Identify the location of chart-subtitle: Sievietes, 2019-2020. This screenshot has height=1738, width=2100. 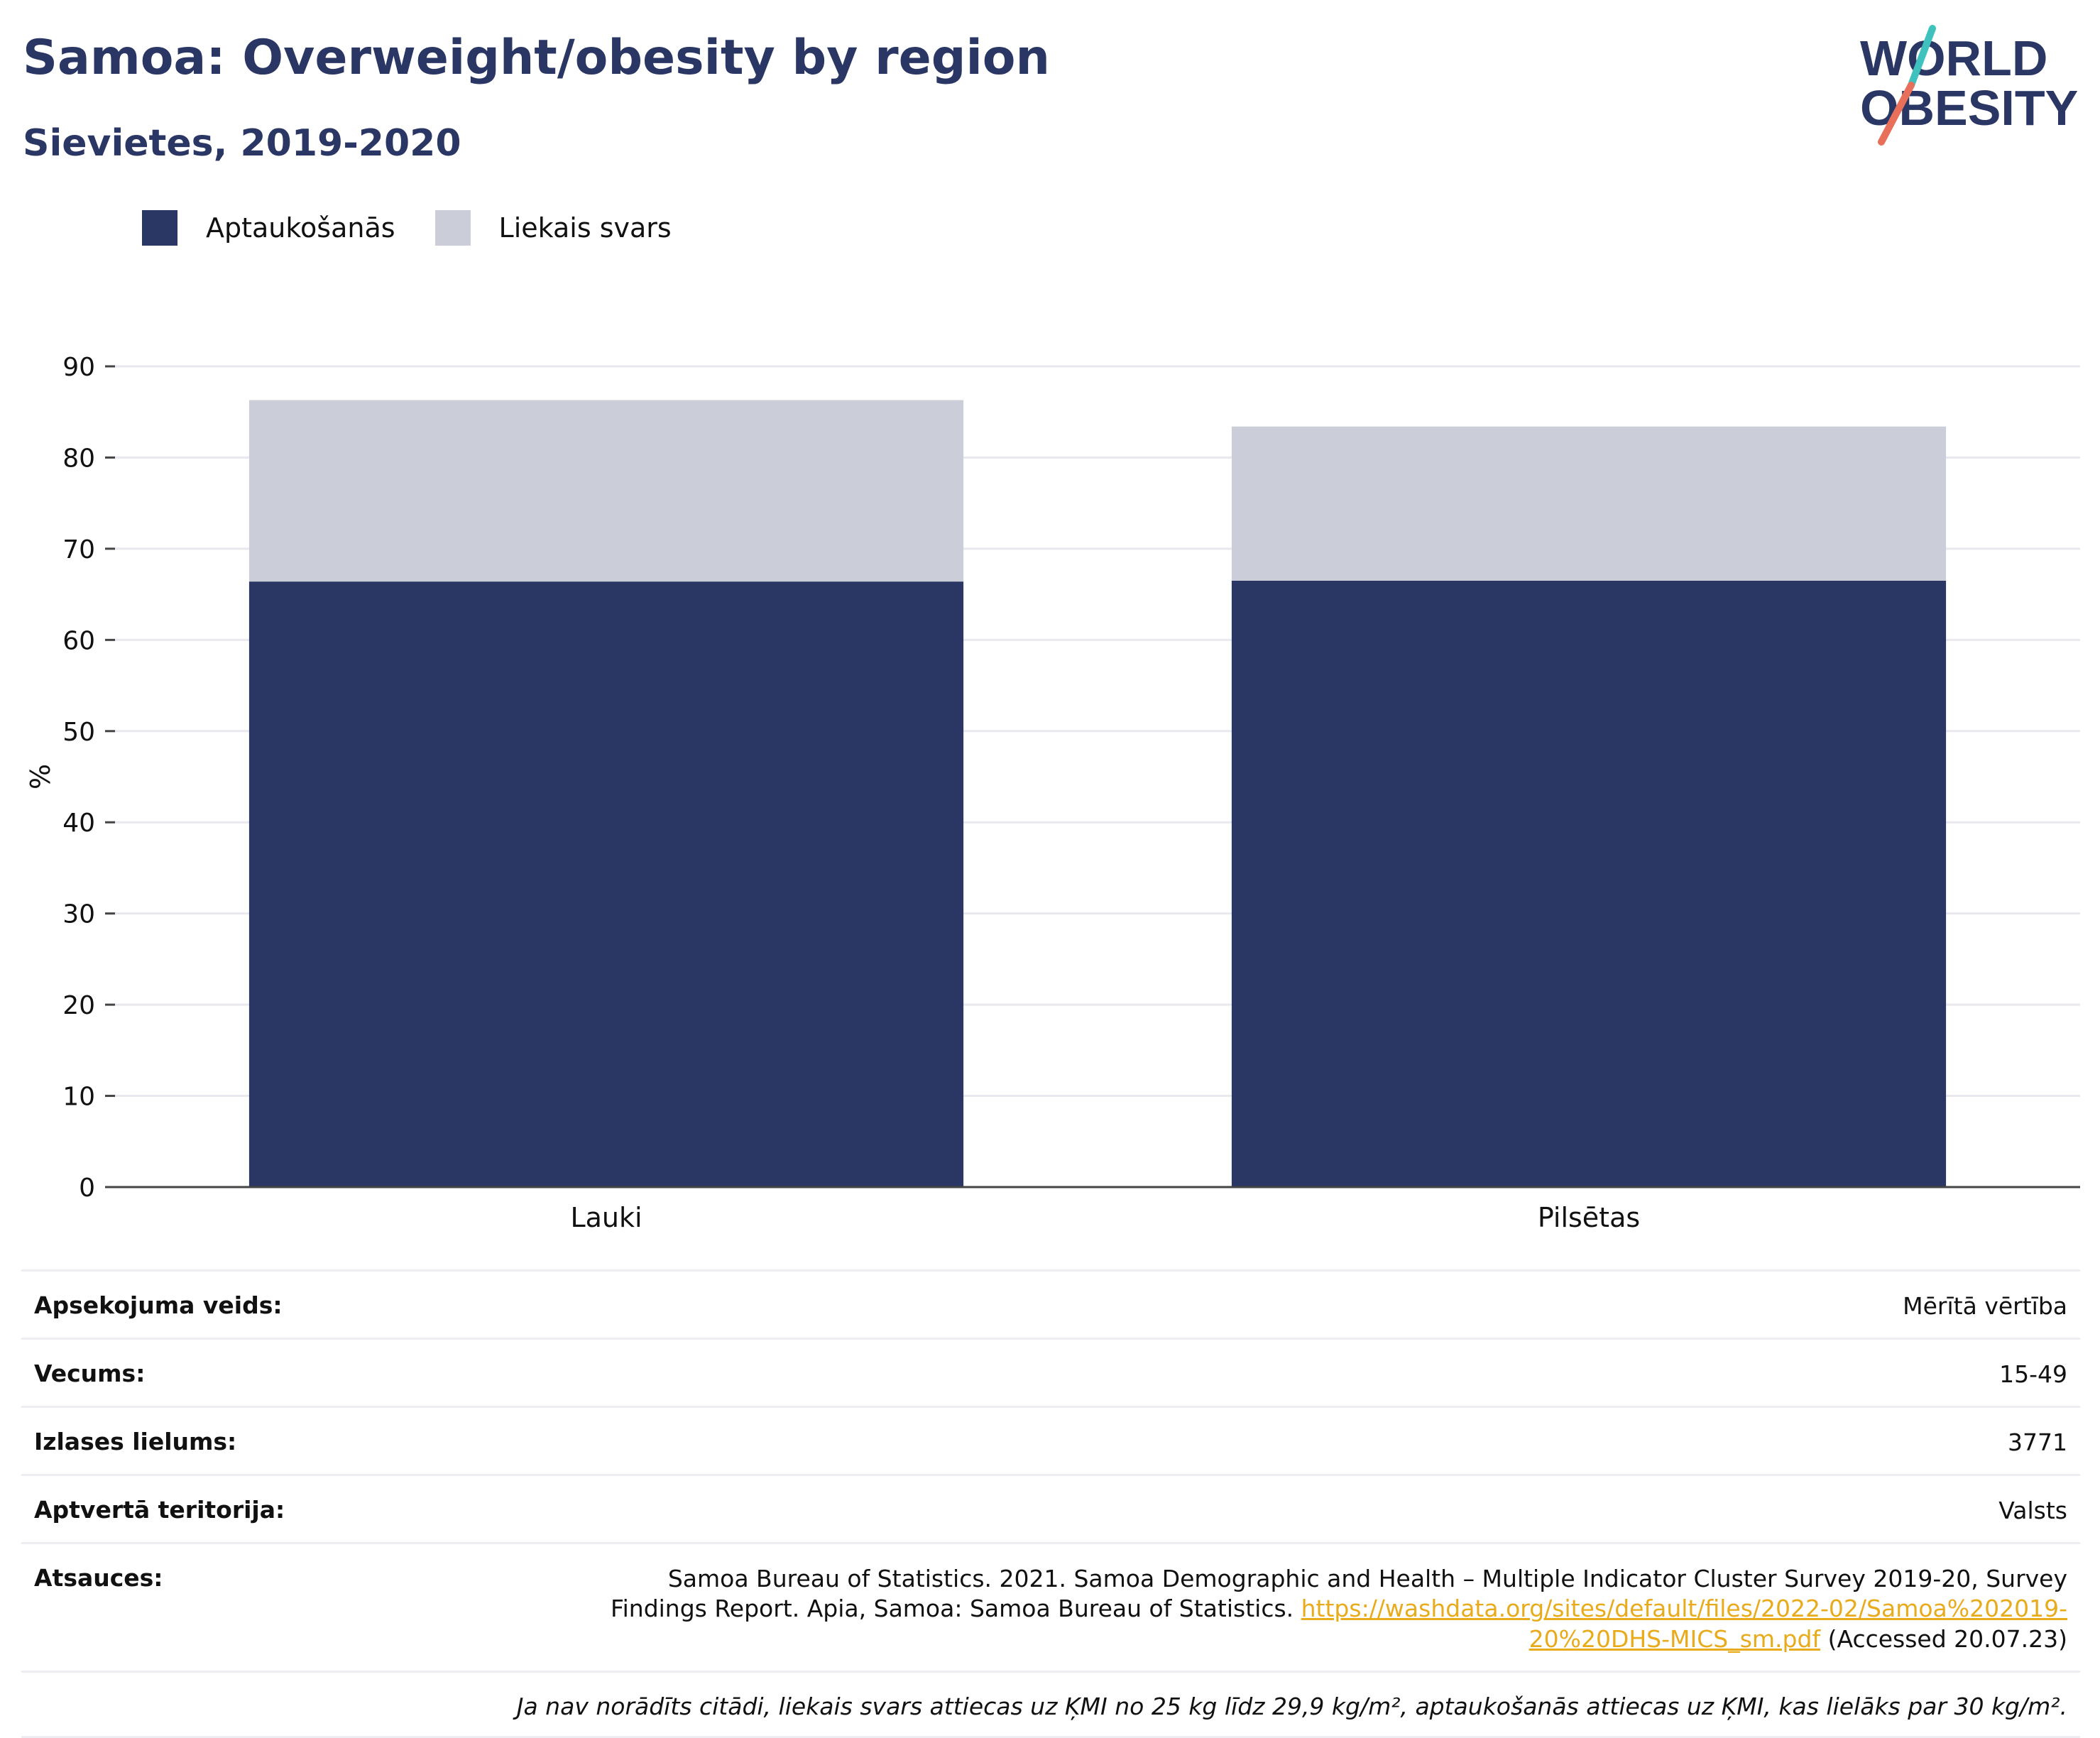
(242, 143).